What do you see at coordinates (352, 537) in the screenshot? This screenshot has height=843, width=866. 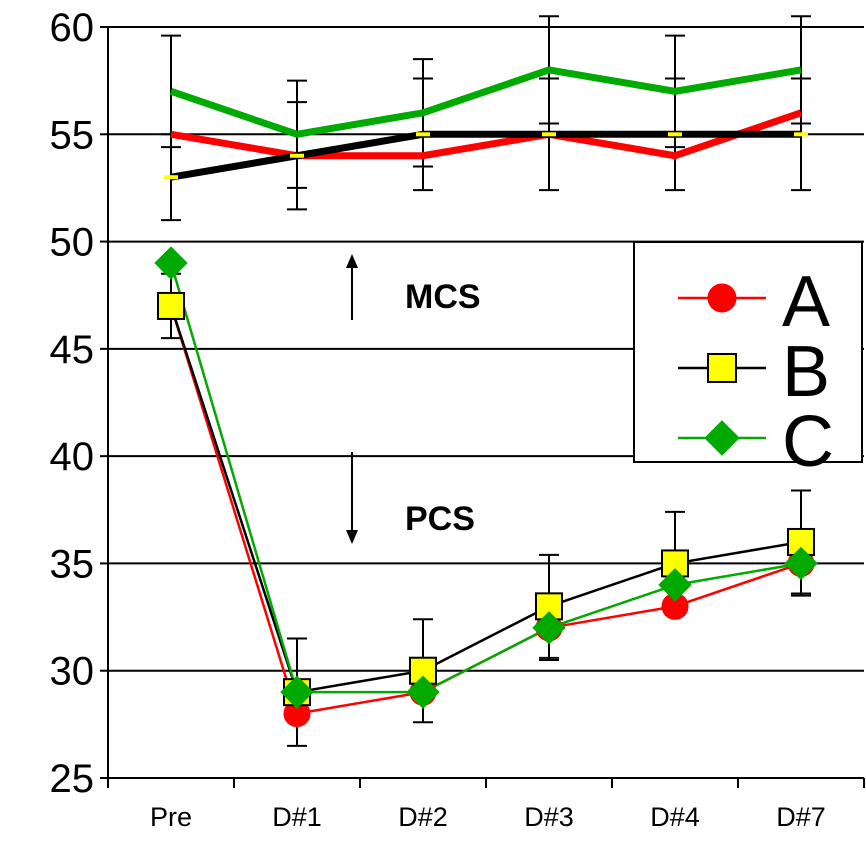 I see `pcs-arrow-head` at bounding box center [352, 537].